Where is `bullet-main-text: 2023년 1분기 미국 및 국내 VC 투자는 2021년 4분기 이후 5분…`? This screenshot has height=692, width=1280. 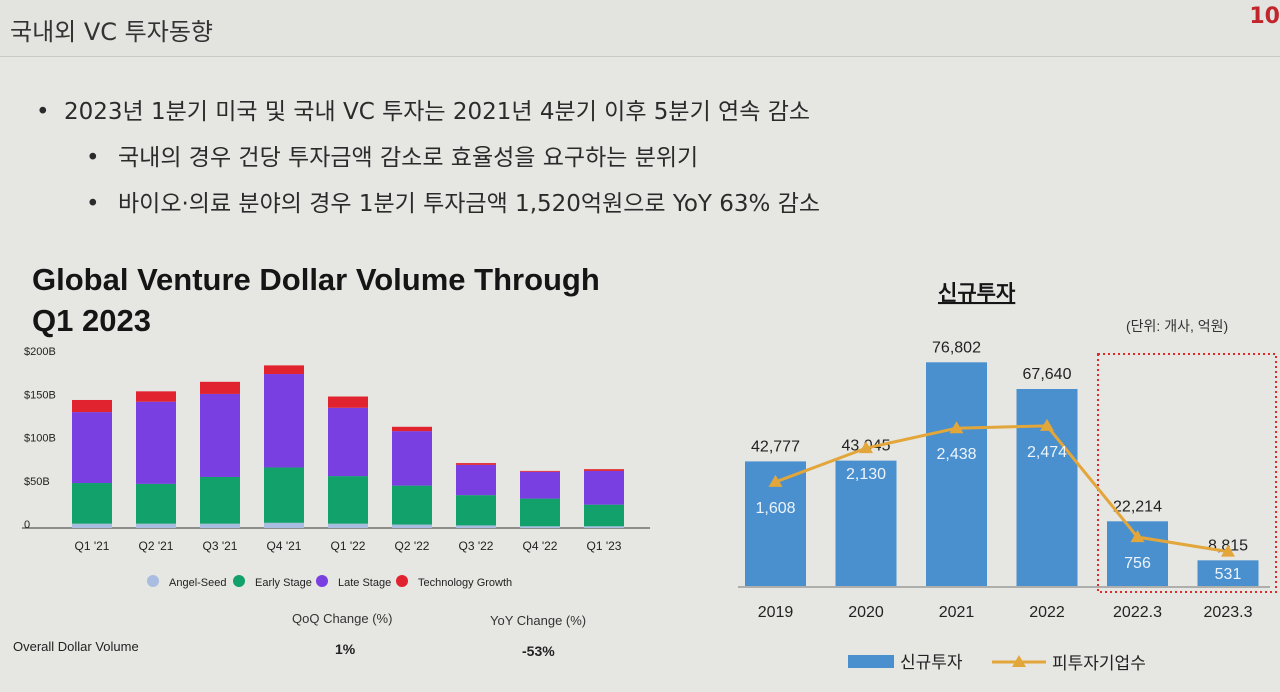
bullet-main-text: 2023년 1분기 미국 및 국내 VC 투자는 2021년 4분기 이후 5분… is located at coordinates (437, 112).